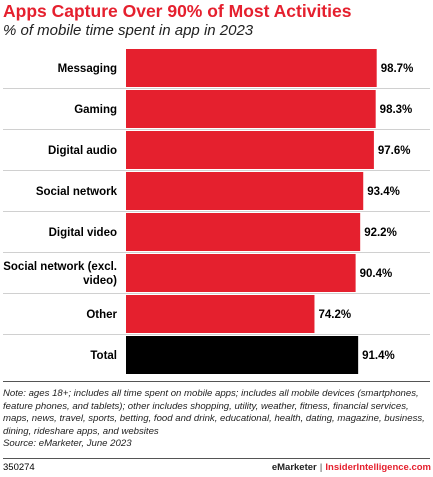 Image resolution: width=433 pixels, height=477 pixels. I want to click on category-label: Digital audio, so click(82, 151).